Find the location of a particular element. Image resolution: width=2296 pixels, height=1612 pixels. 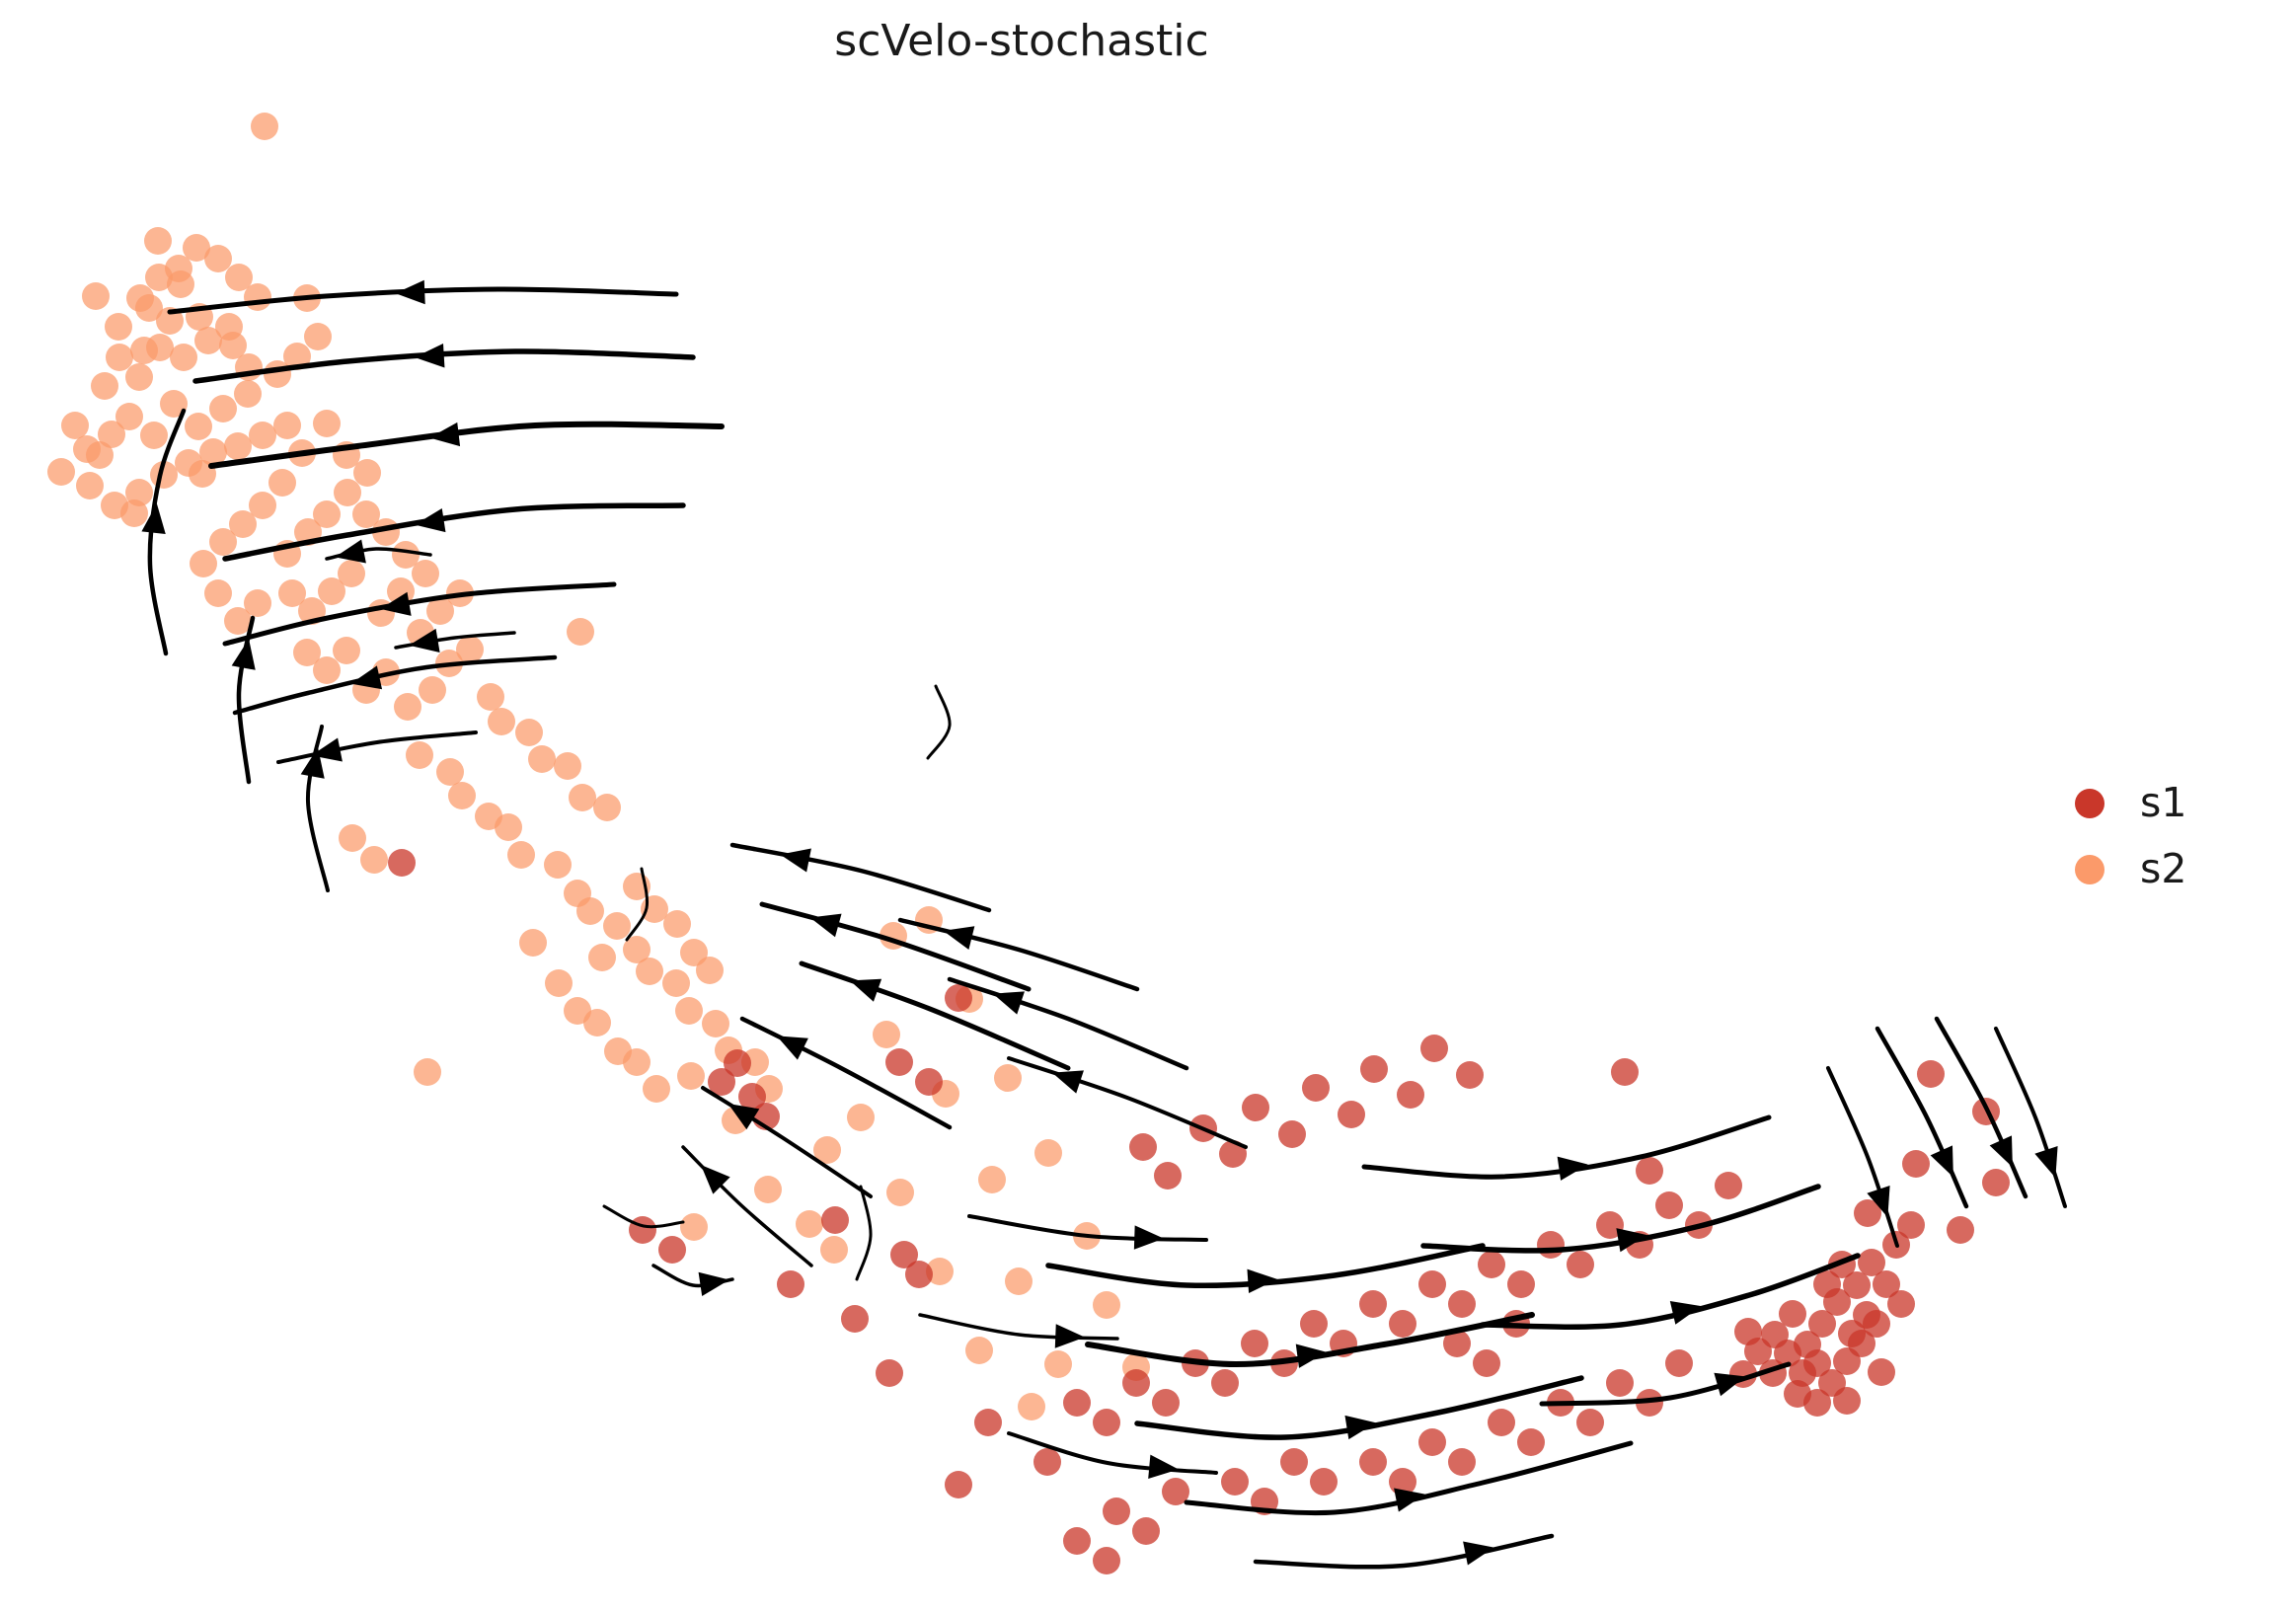

legend-label-s1: s1 is located at coordinates (2163, 803).